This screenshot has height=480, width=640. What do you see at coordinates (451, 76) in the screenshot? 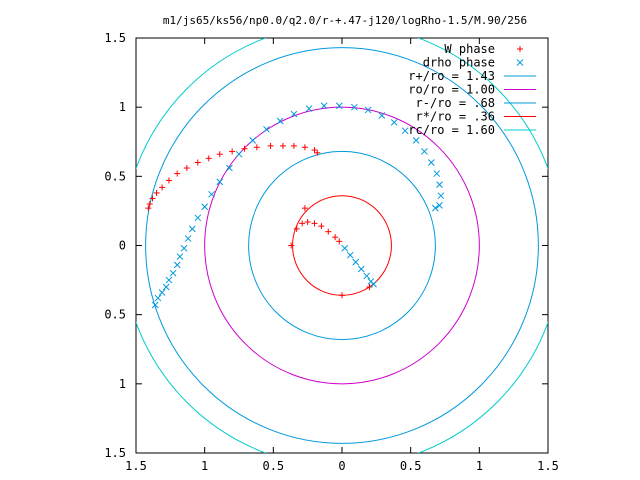
I see `legend-label: r+/ro = 1.43` at bounding box center [451, 76].